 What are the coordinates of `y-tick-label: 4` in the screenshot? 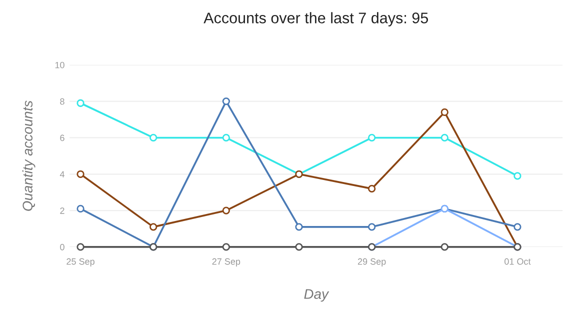 It's located at (62, 174).